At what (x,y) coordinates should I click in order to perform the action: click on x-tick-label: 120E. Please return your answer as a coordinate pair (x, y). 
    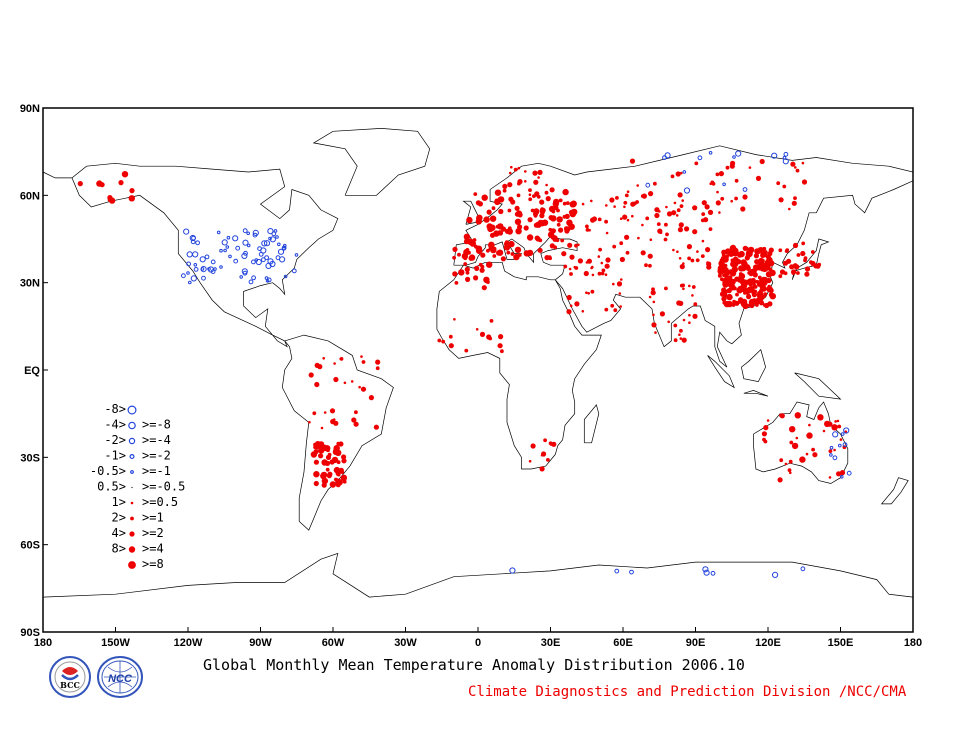
    Looking at the image, I should click on (768, 643).